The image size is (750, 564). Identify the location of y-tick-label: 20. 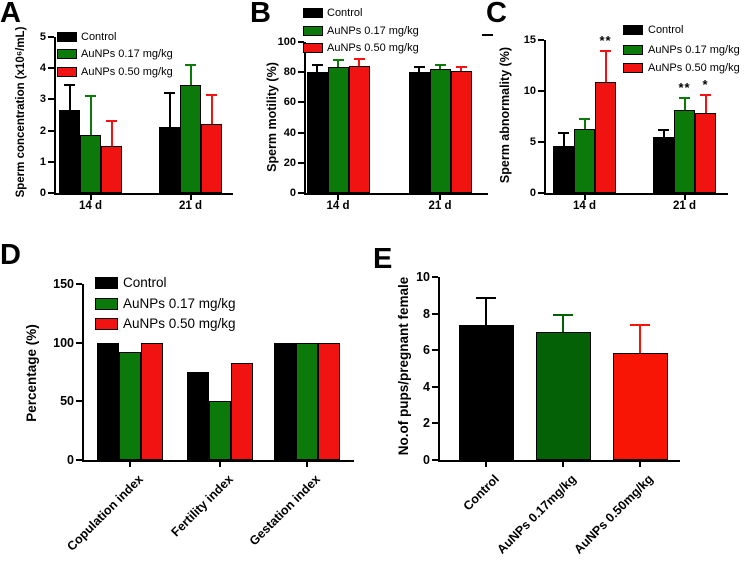
(289, 162).